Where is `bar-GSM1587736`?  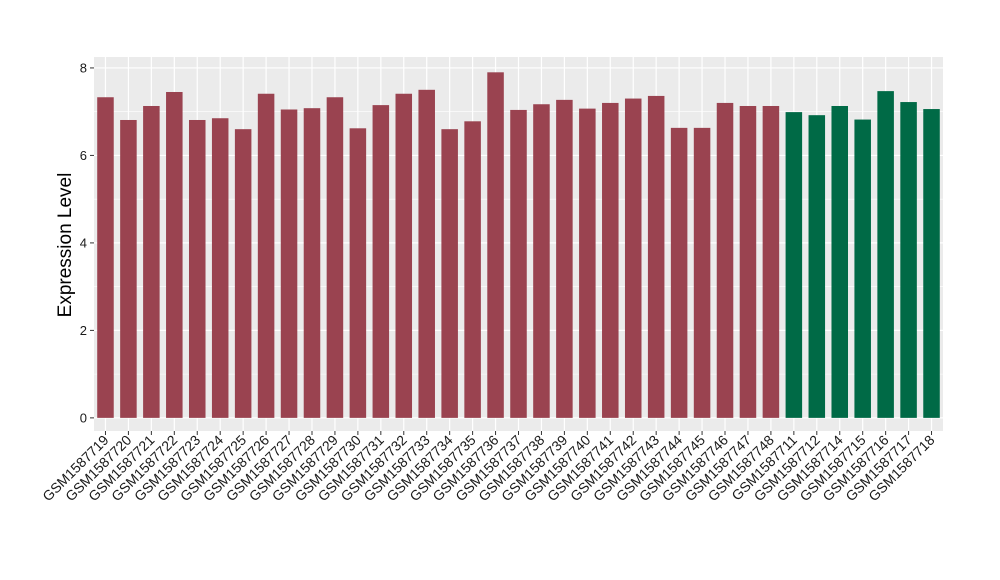
bar-GSM1587736 is located at coordinates (495, 245).